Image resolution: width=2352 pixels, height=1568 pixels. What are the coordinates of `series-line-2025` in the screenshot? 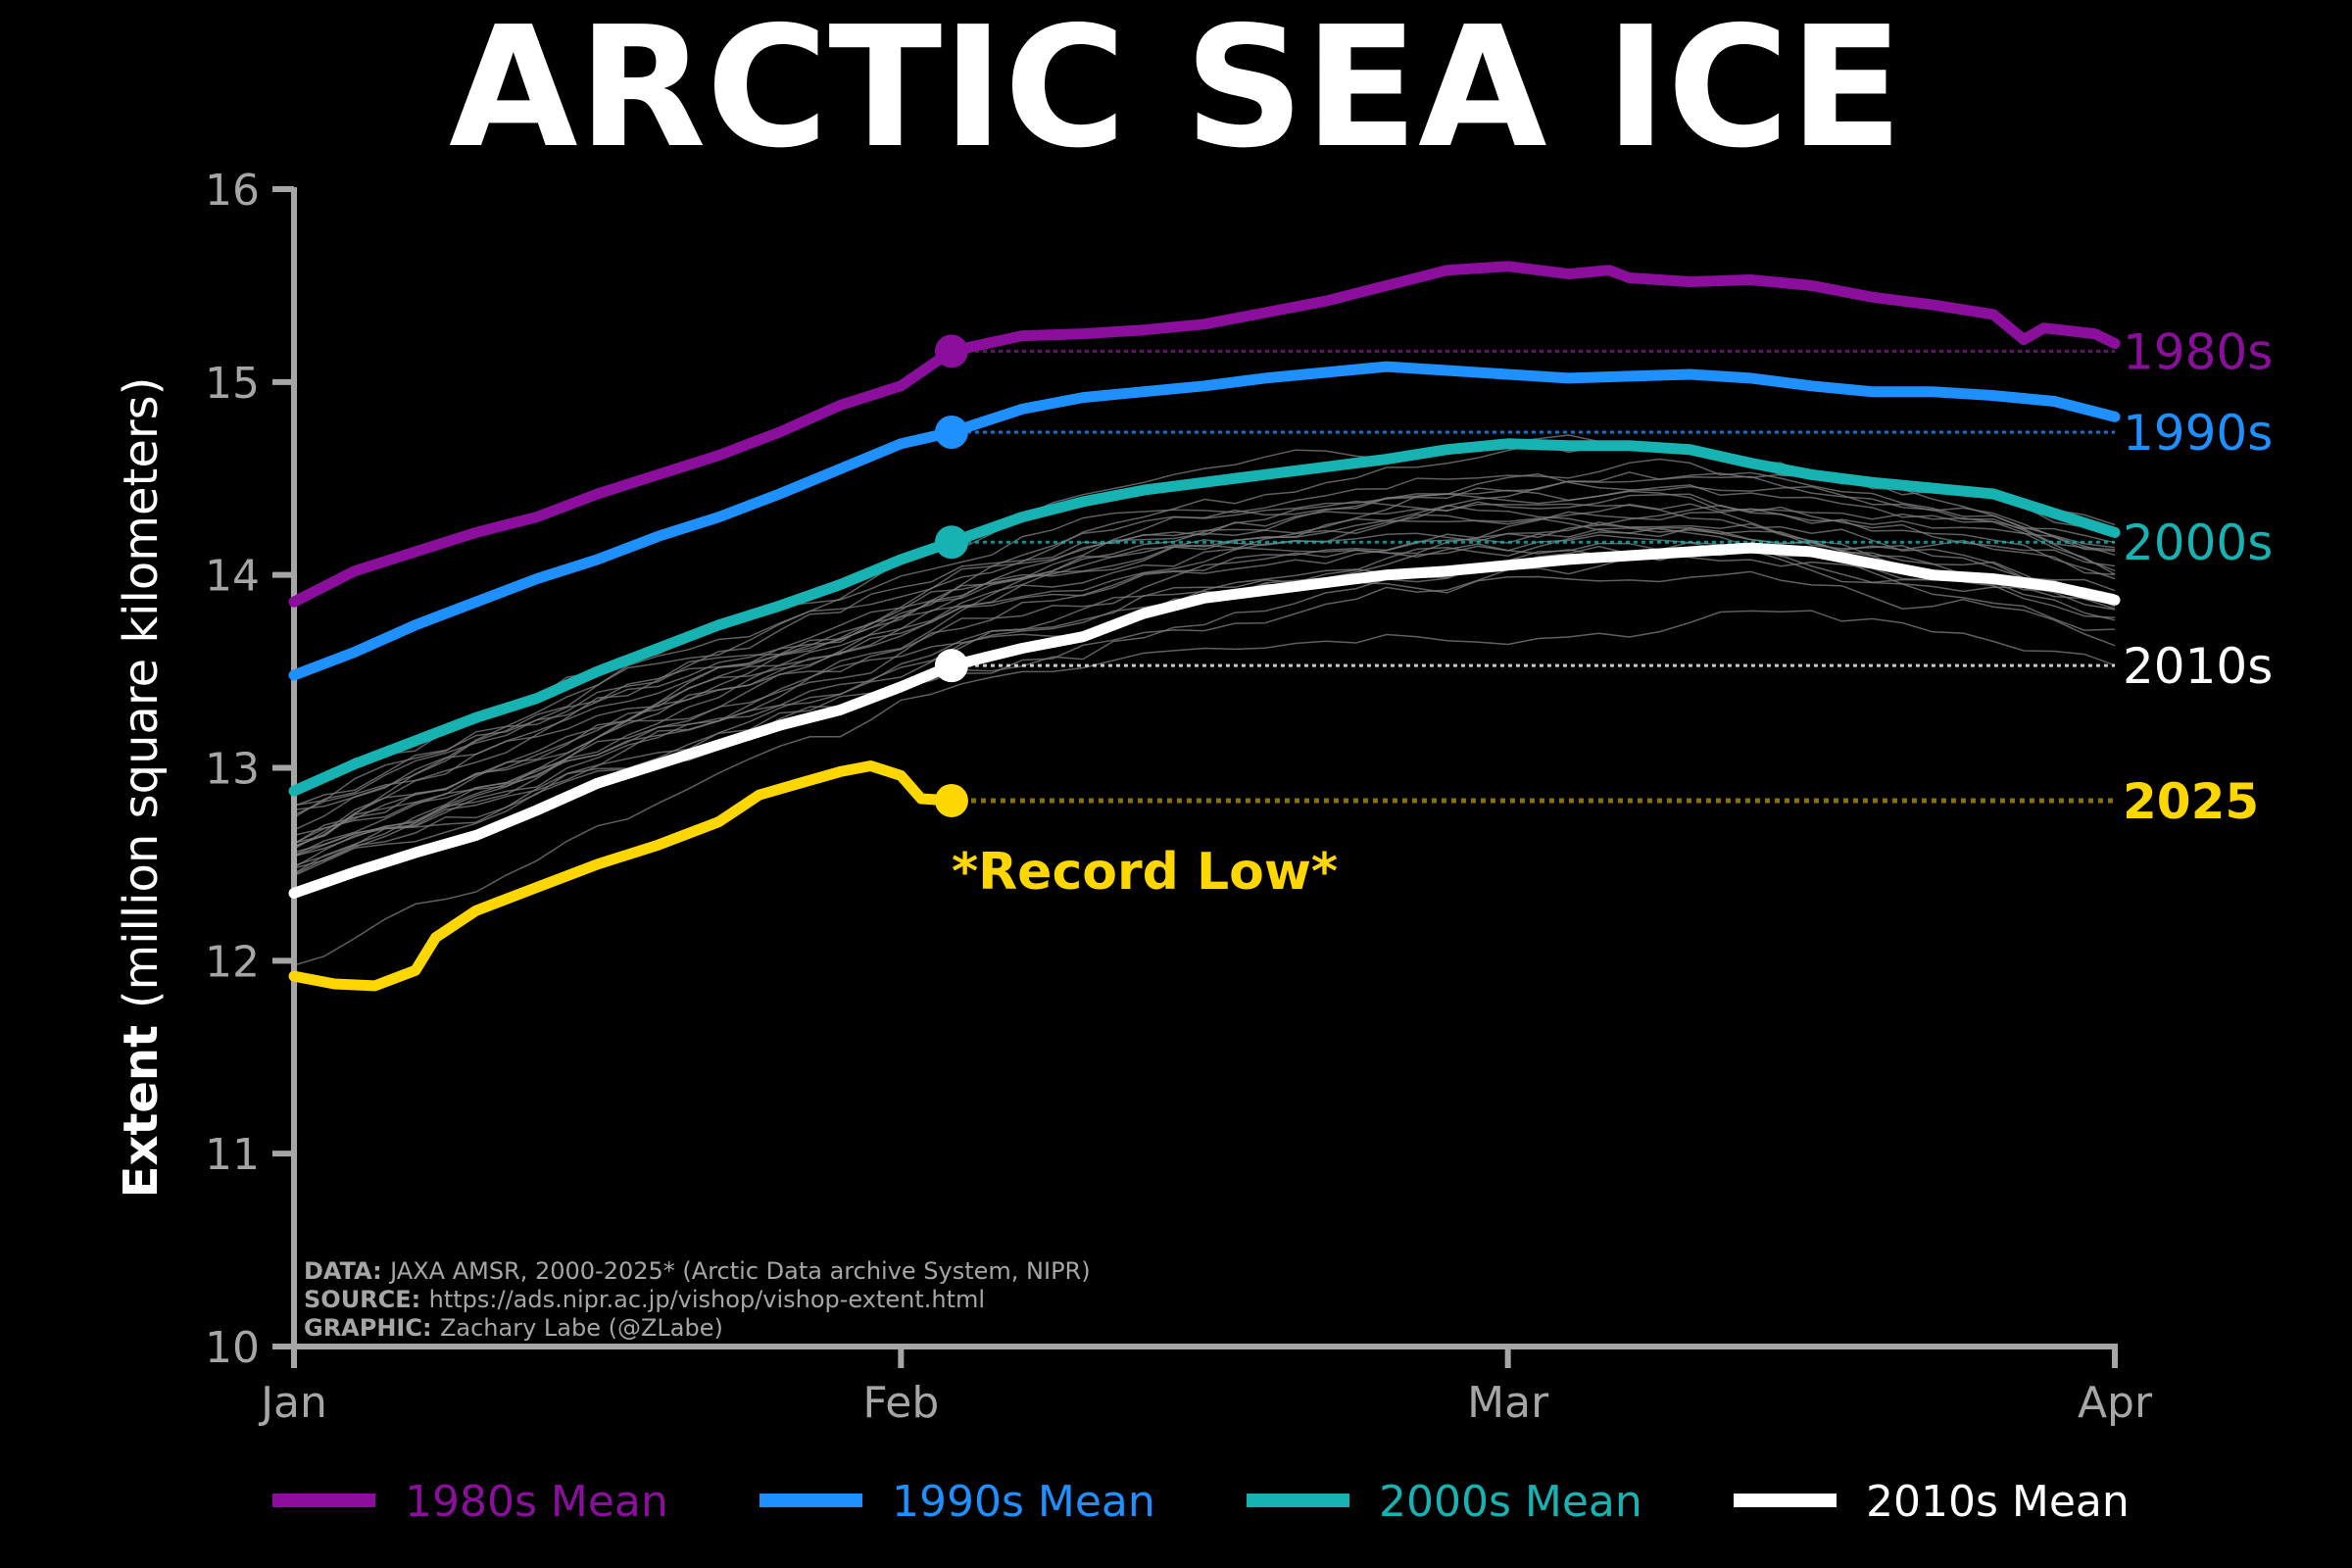 It's located at (622, 876).